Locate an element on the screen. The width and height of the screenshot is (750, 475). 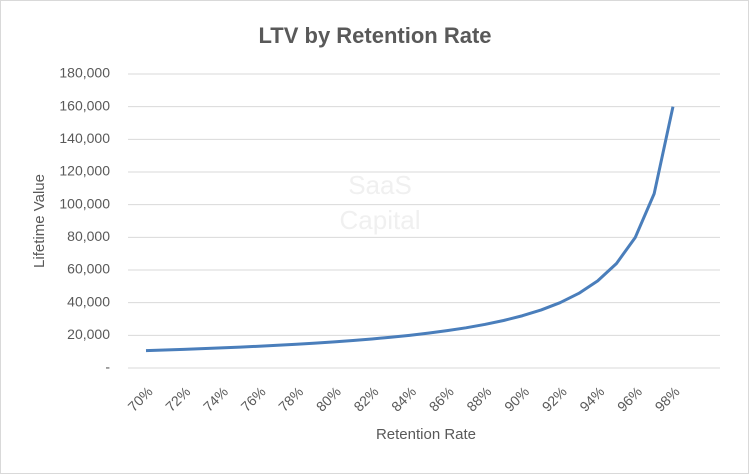
y-tick-label: 40,000 is located at coordinates (88, 301).